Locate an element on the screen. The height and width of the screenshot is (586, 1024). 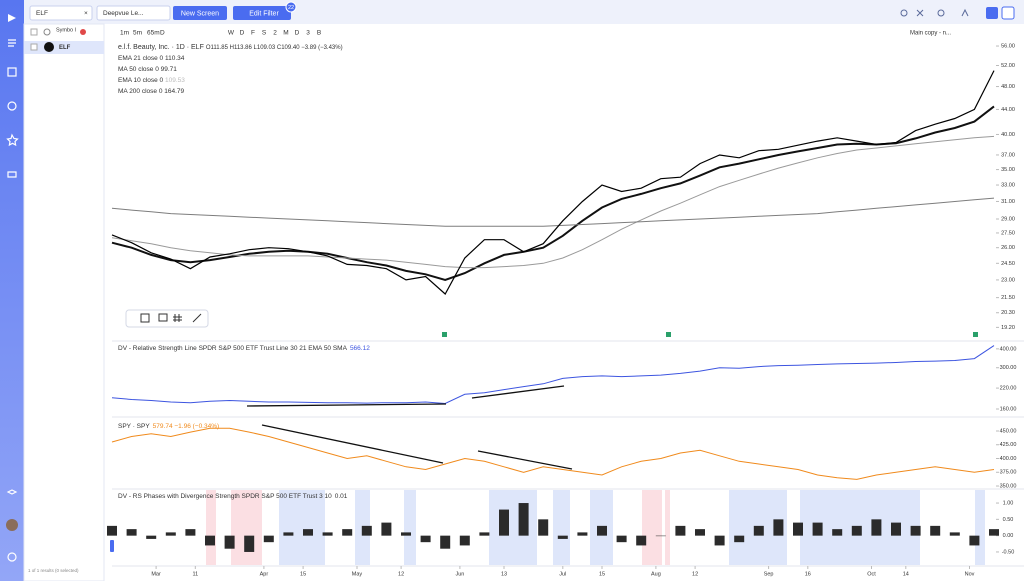
y-tick-label: 52.00 is located at coordinates (1008, 66).